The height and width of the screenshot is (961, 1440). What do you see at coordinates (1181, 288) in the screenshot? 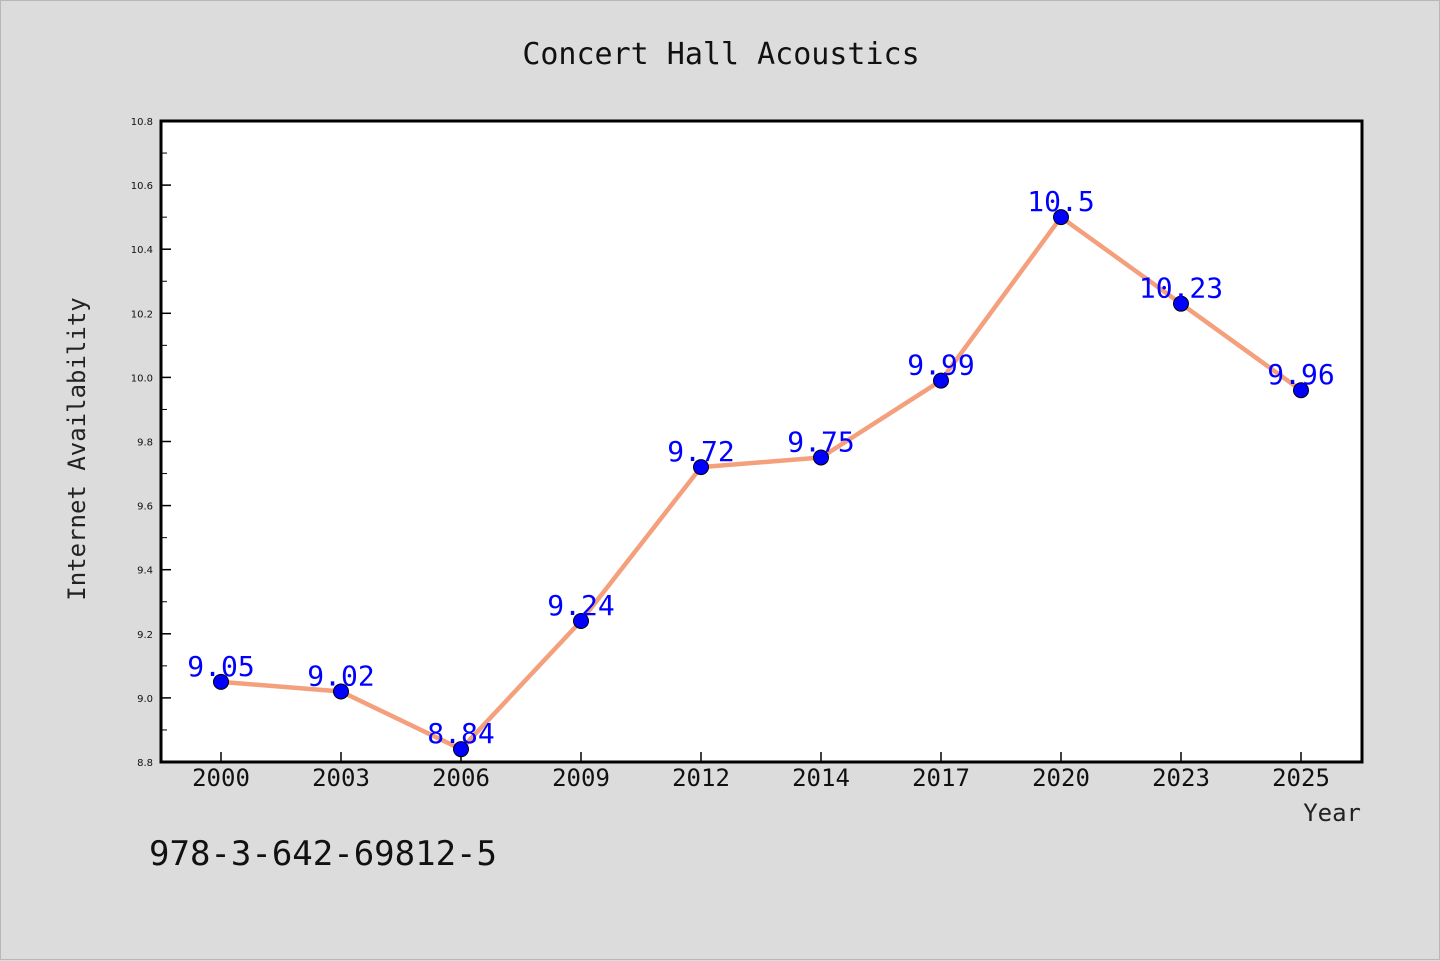
I see `data-label: 10.23` at bounding box center [1181, 288].